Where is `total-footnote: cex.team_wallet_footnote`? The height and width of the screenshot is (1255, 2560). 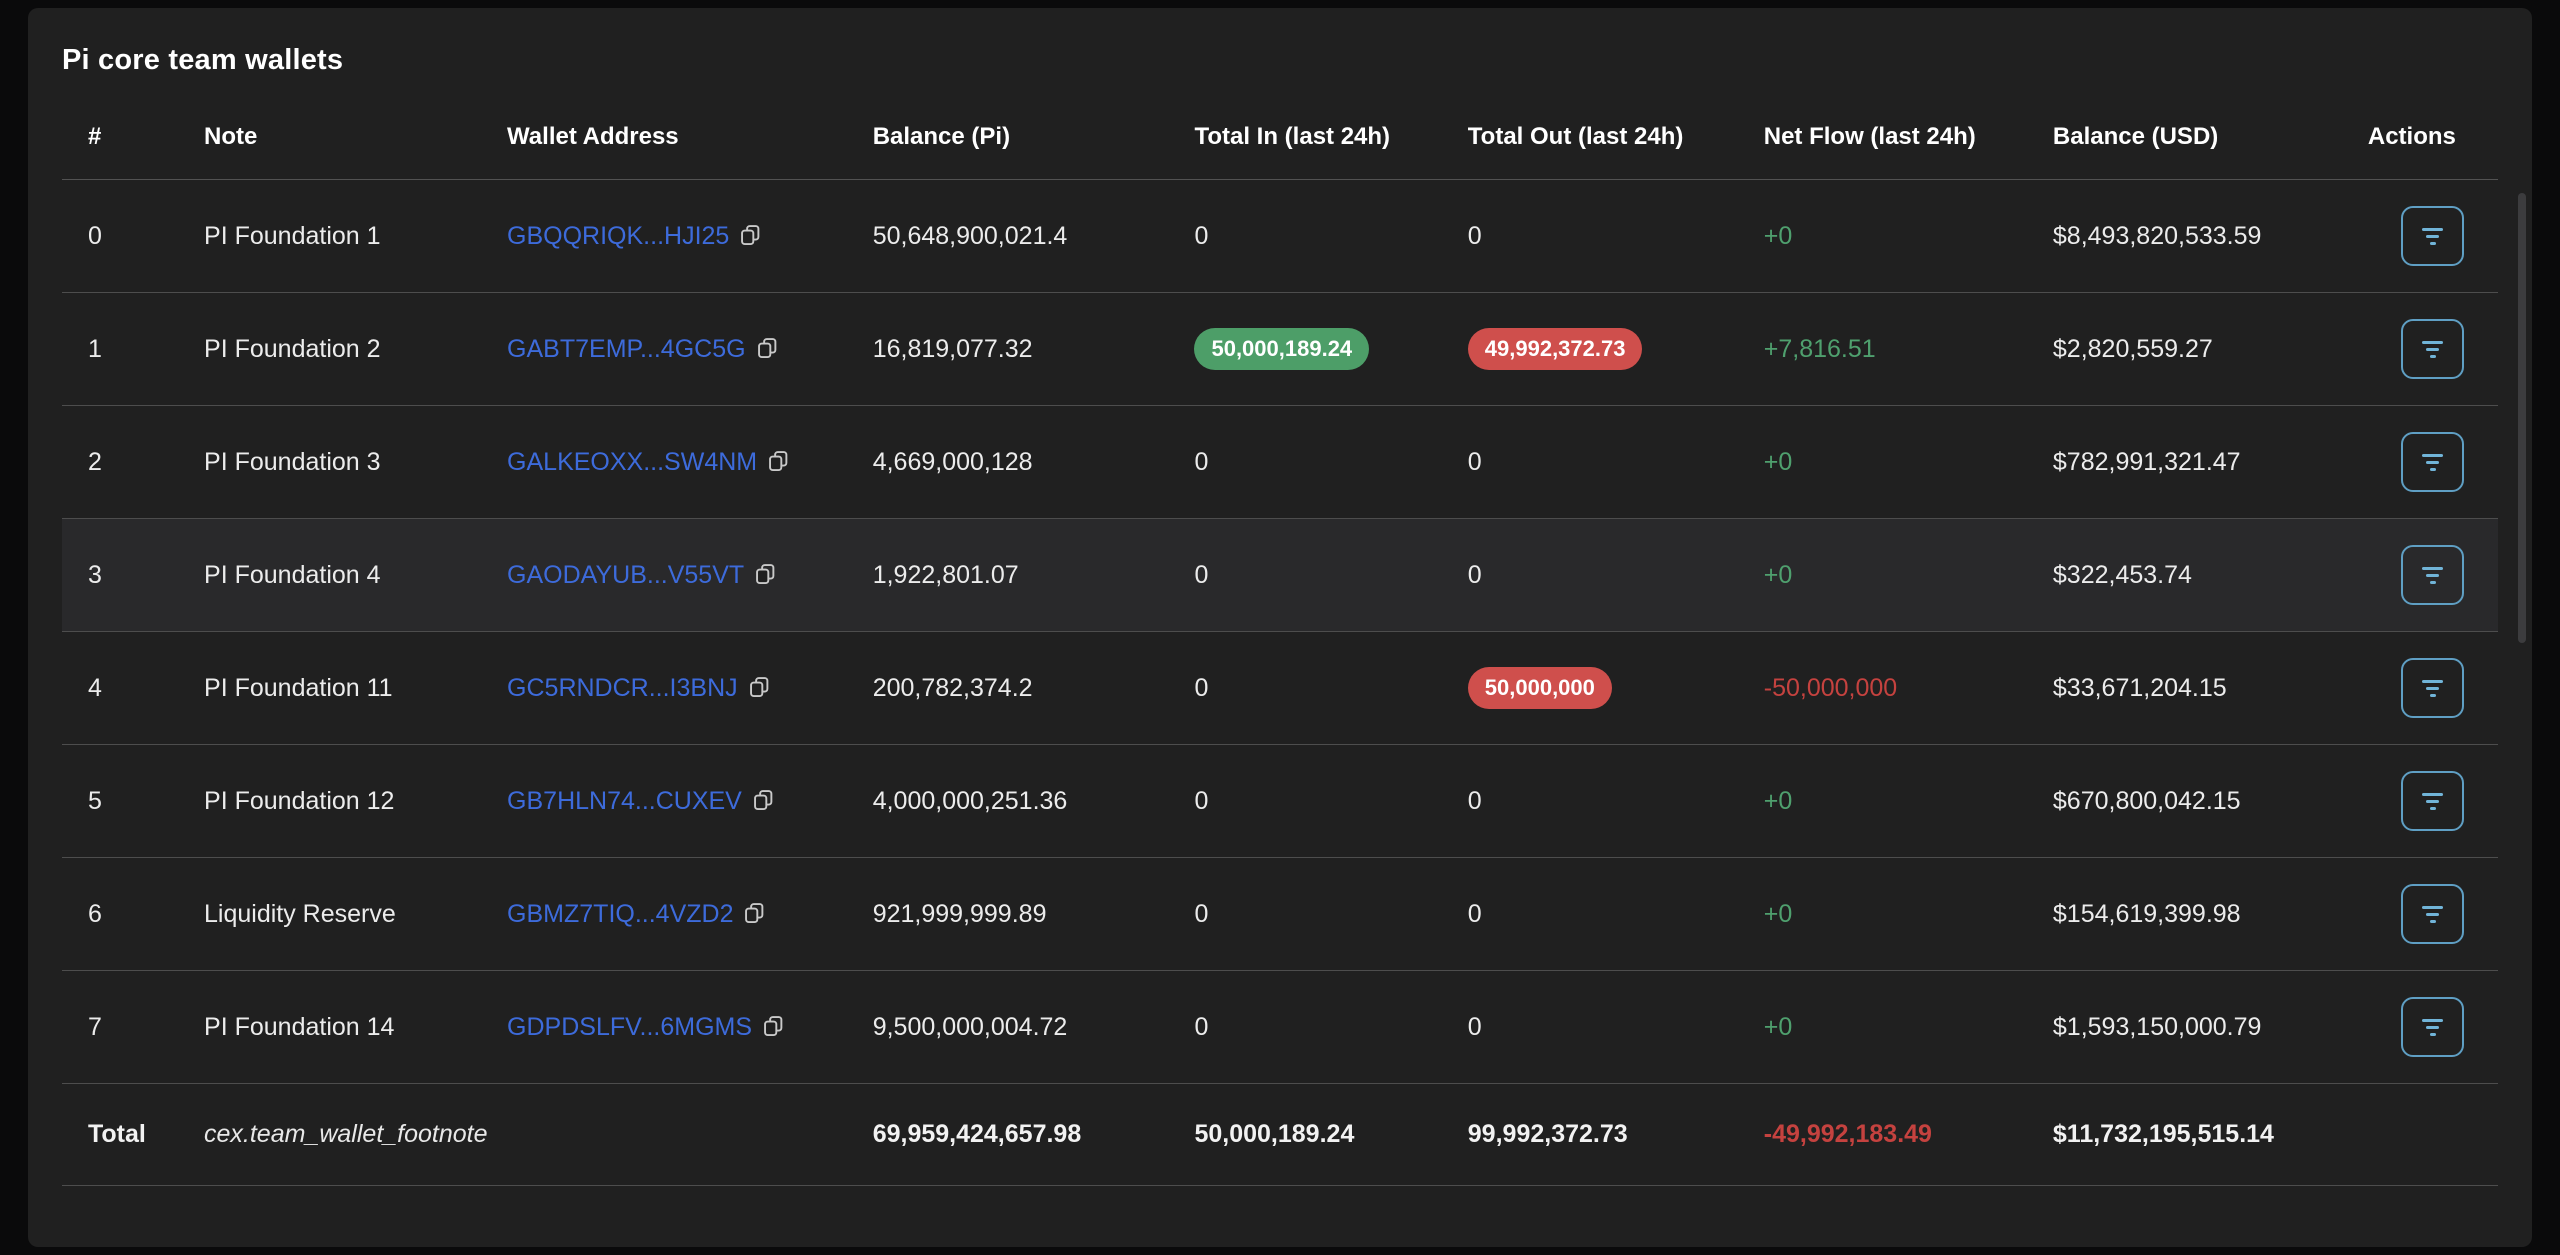
total-footnote: cex.team_wallet_footnote is located at coordinates (346, 1134).